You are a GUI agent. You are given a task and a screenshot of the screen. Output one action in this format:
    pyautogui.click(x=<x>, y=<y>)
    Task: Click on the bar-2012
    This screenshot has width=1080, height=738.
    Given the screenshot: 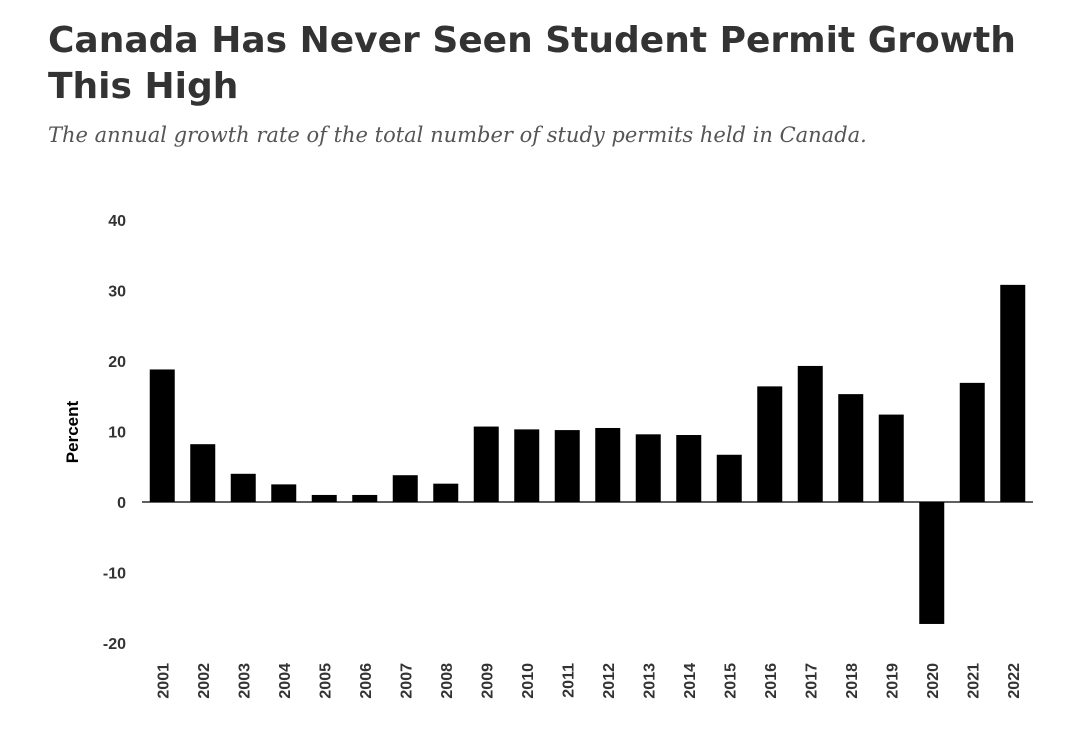 What is the action you would take?
    pyautogui.click(x=608, y=464)
    